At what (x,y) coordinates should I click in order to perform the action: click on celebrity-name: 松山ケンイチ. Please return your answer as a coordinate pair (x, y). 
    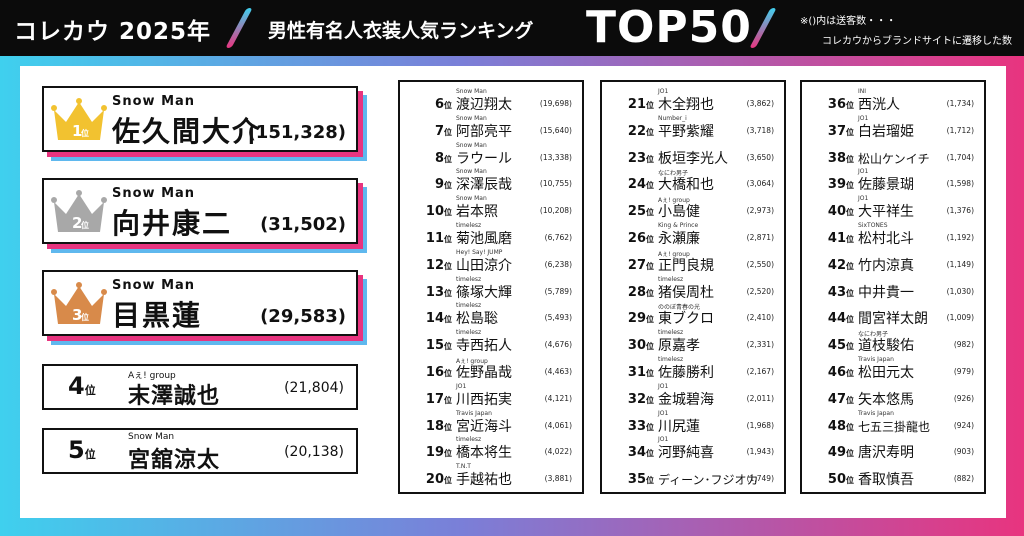
    Looking at the image, I should click on (894, 158).